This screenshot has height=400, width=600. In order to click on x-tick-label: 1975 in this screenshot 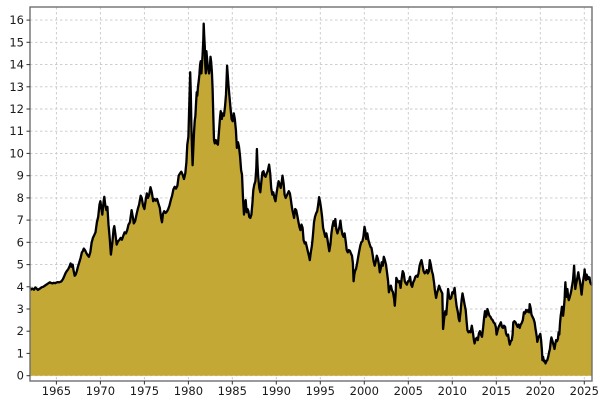, I will do `click(144, 391)`.